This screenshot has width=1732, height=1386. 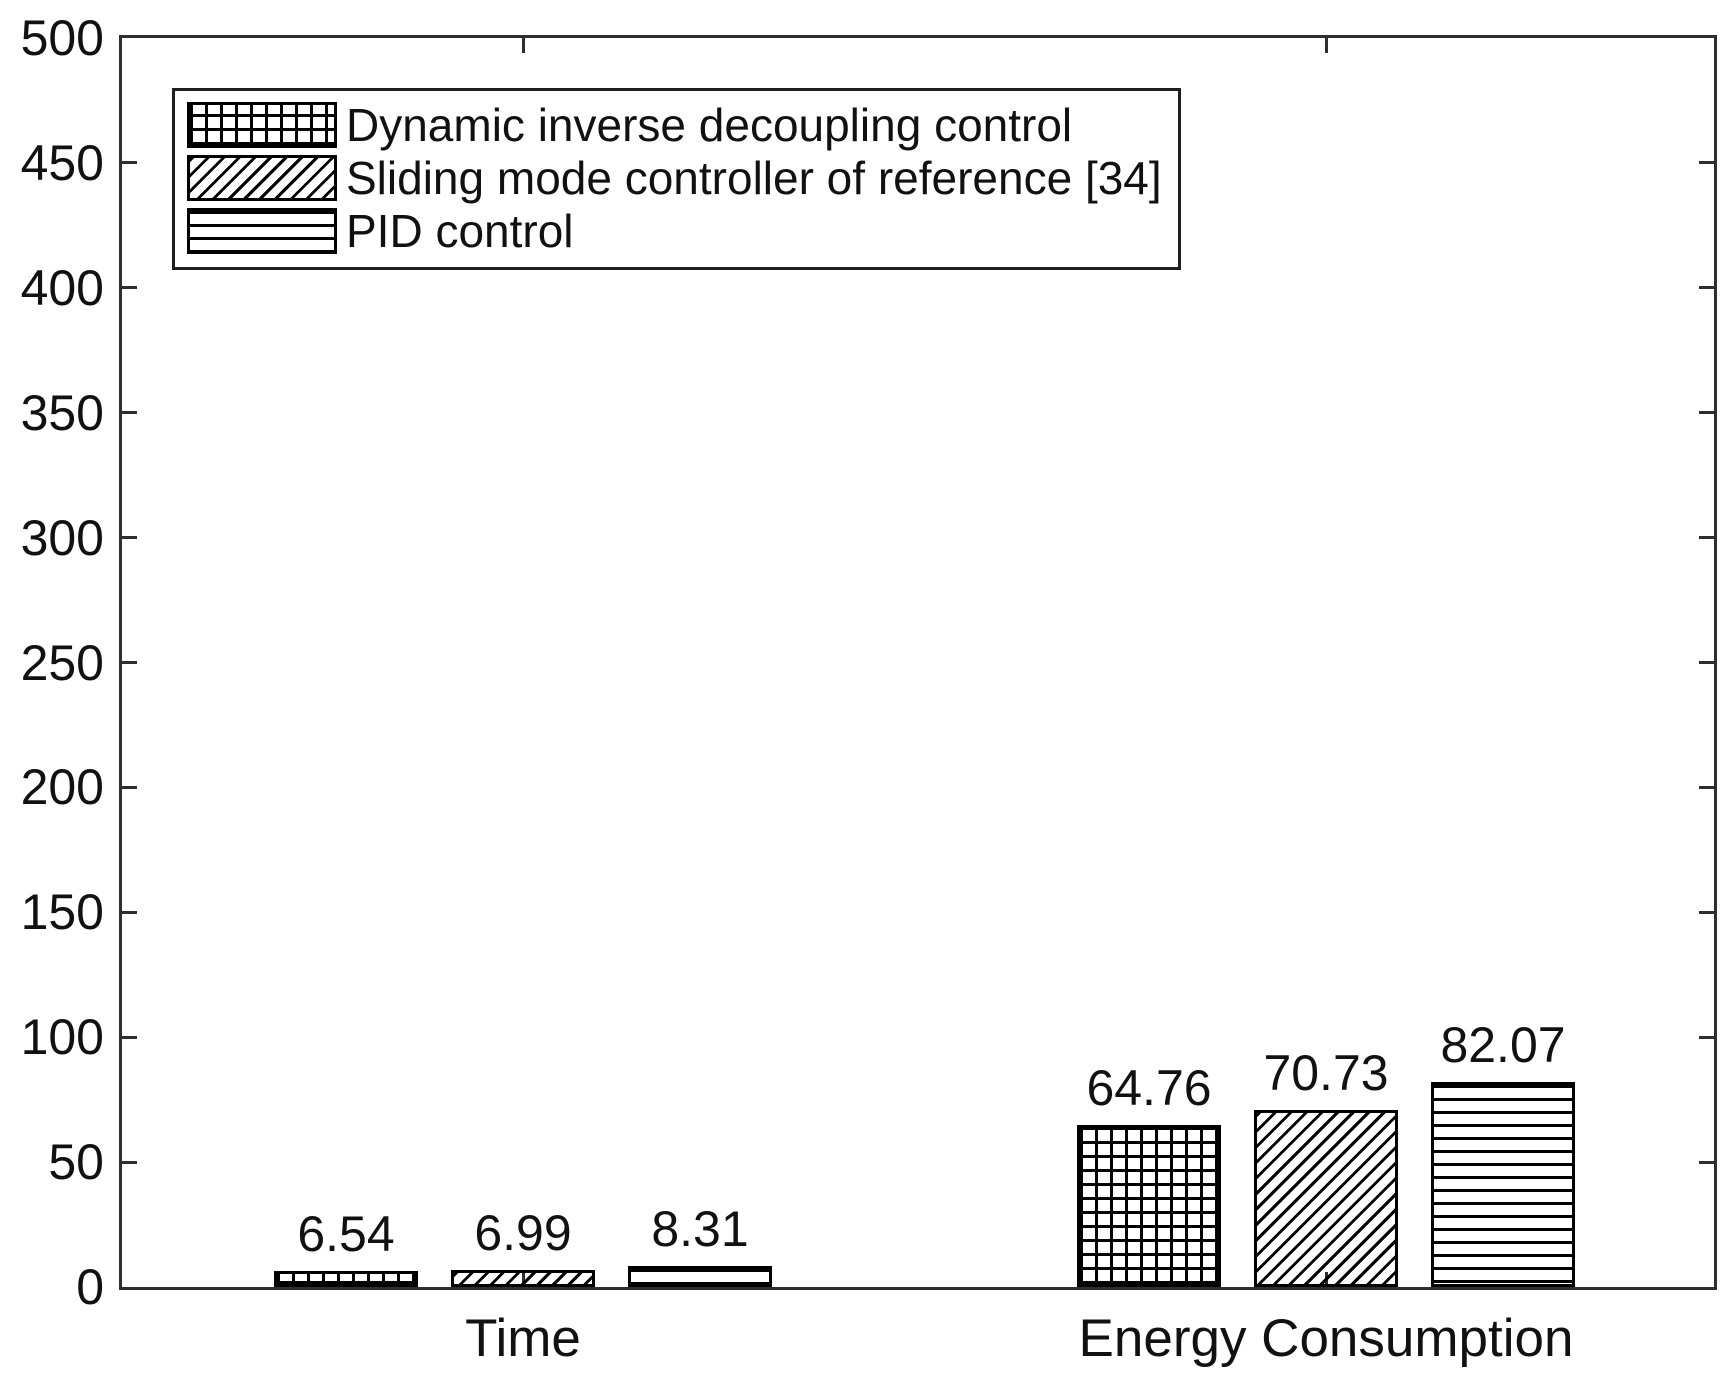 What do you see at coordinates (62, 412) in the screenshot?
I see `y-tick-label: 350` at bounding box center [62, 412].